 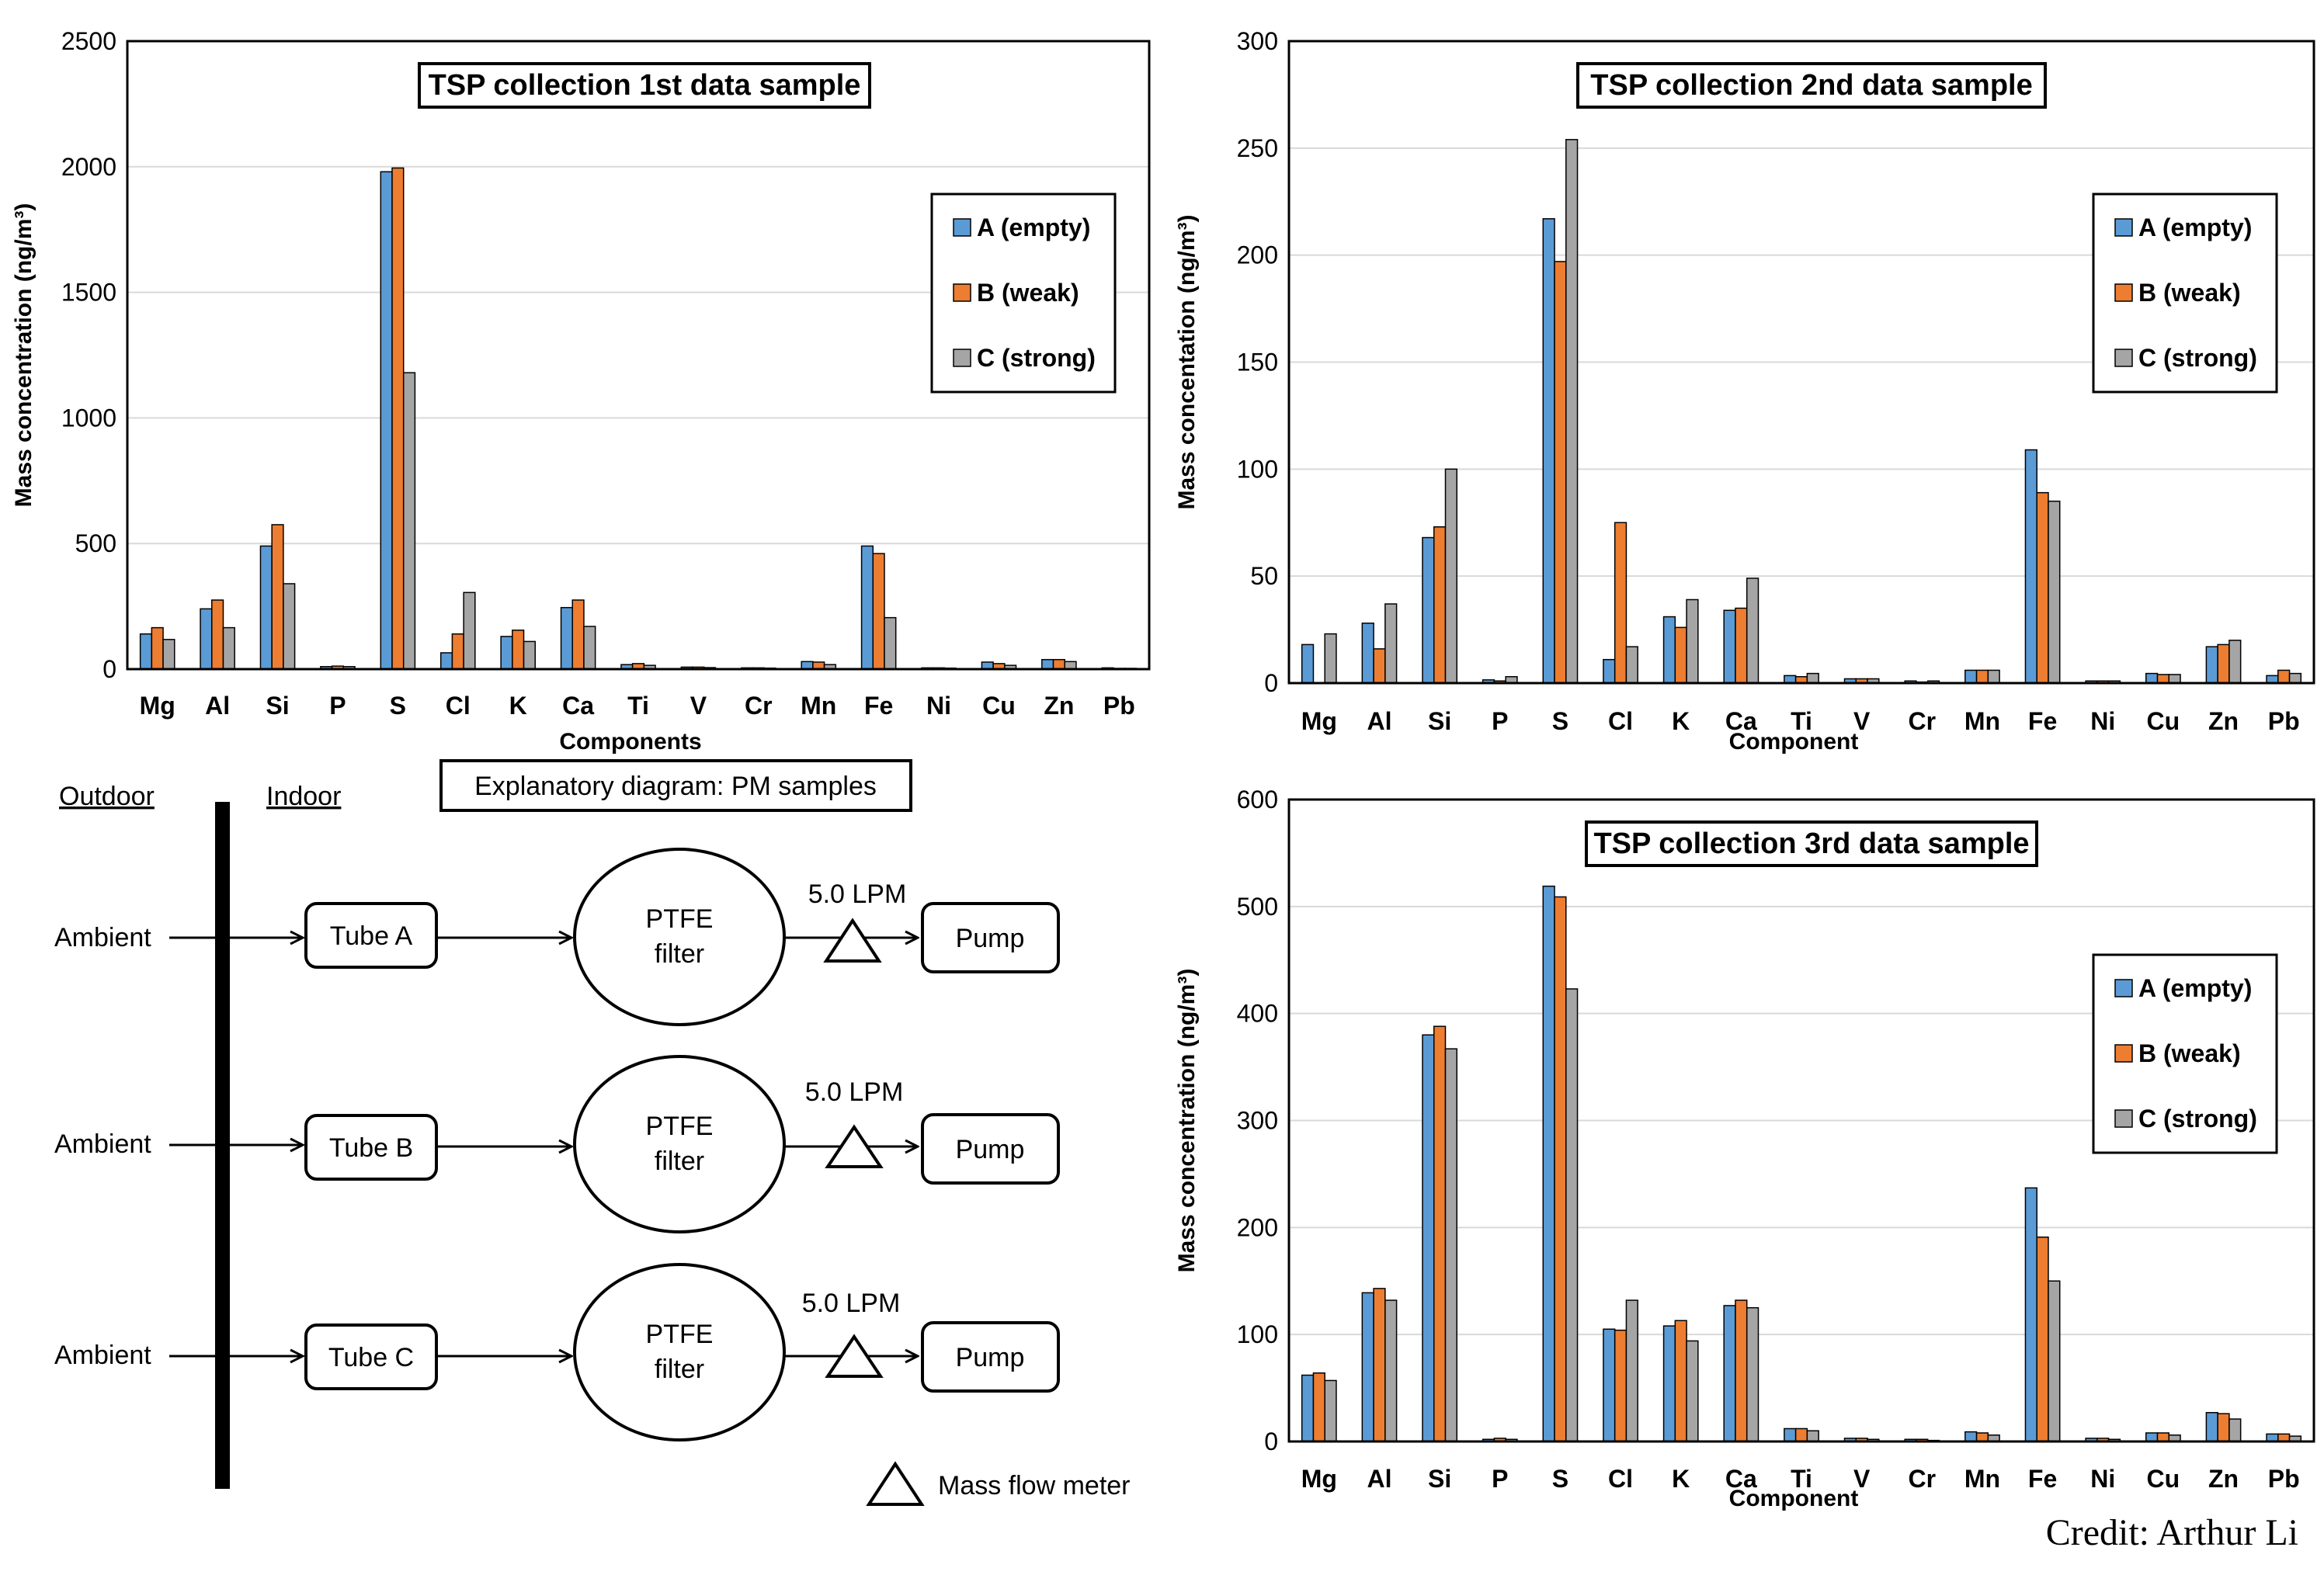 I want to click on x-tick-label: Mn, so click(x=1982, y=721).